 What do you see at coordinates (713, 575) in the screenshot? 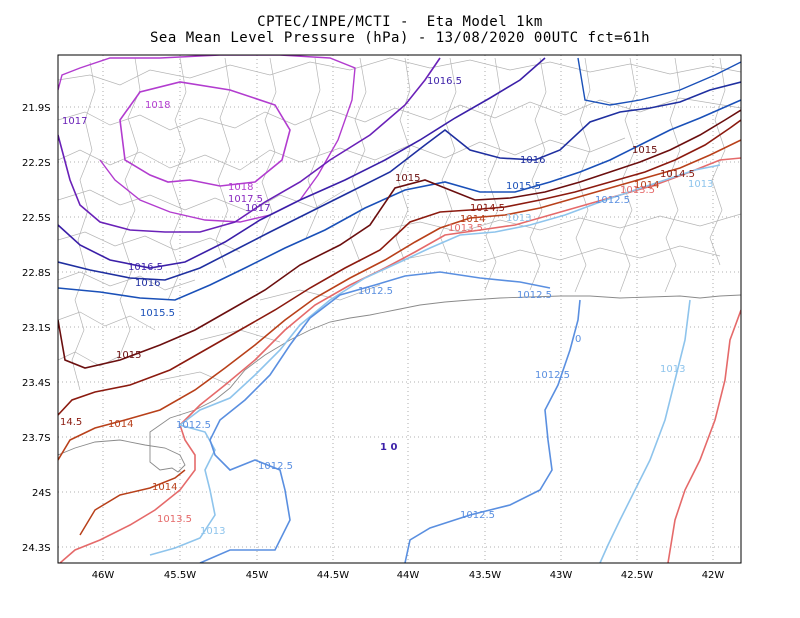
I see `lon-tick: 42W` at bounding box center [713, 575].